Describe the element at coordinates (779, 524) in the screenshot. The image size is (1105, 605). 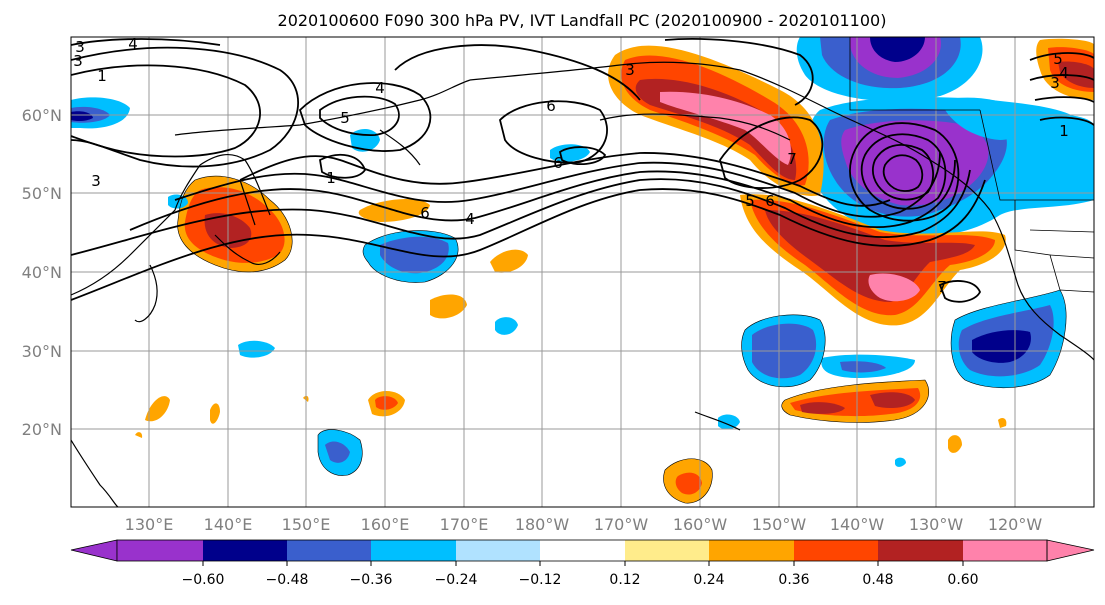
I see `lon-label: 150°W` at that location.